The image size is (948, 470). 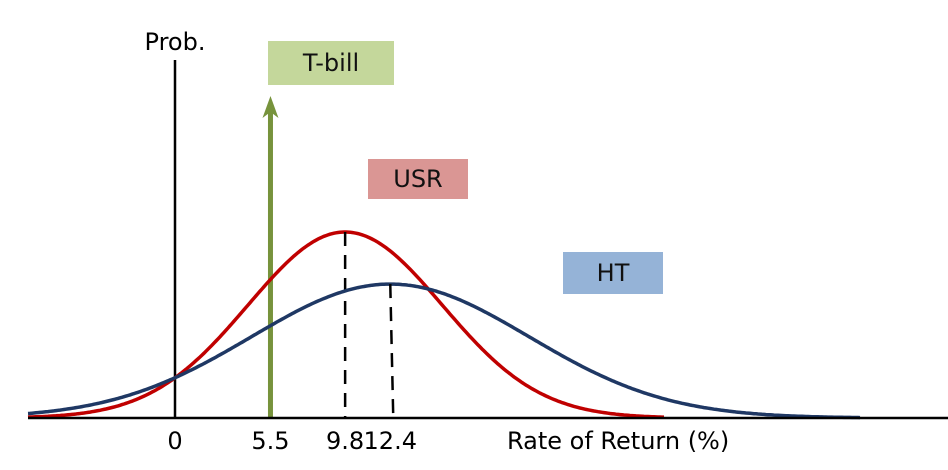 I want to click on legend-label-t-bill: T-bill, so click(x=330, y=63).